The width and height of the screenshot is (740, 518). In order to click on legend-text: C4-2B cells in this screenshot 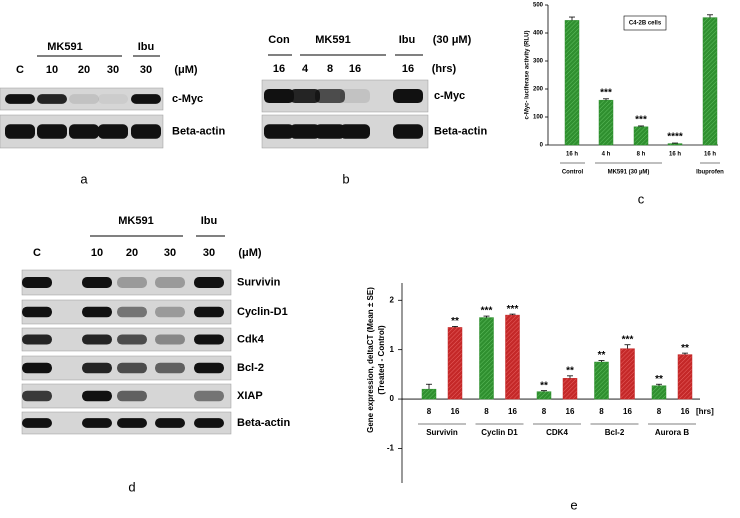, I will do `click(645, 24)`.